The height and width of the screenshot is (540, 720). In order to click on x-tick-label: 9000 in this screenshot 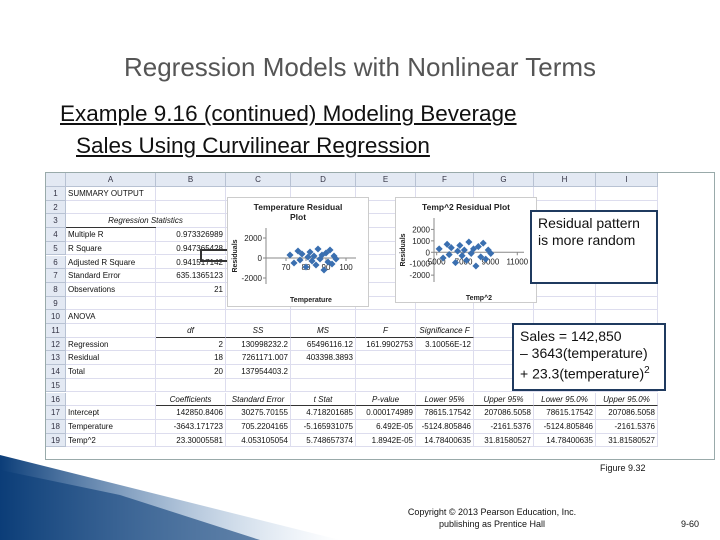, I will do `click(491, 261)`.